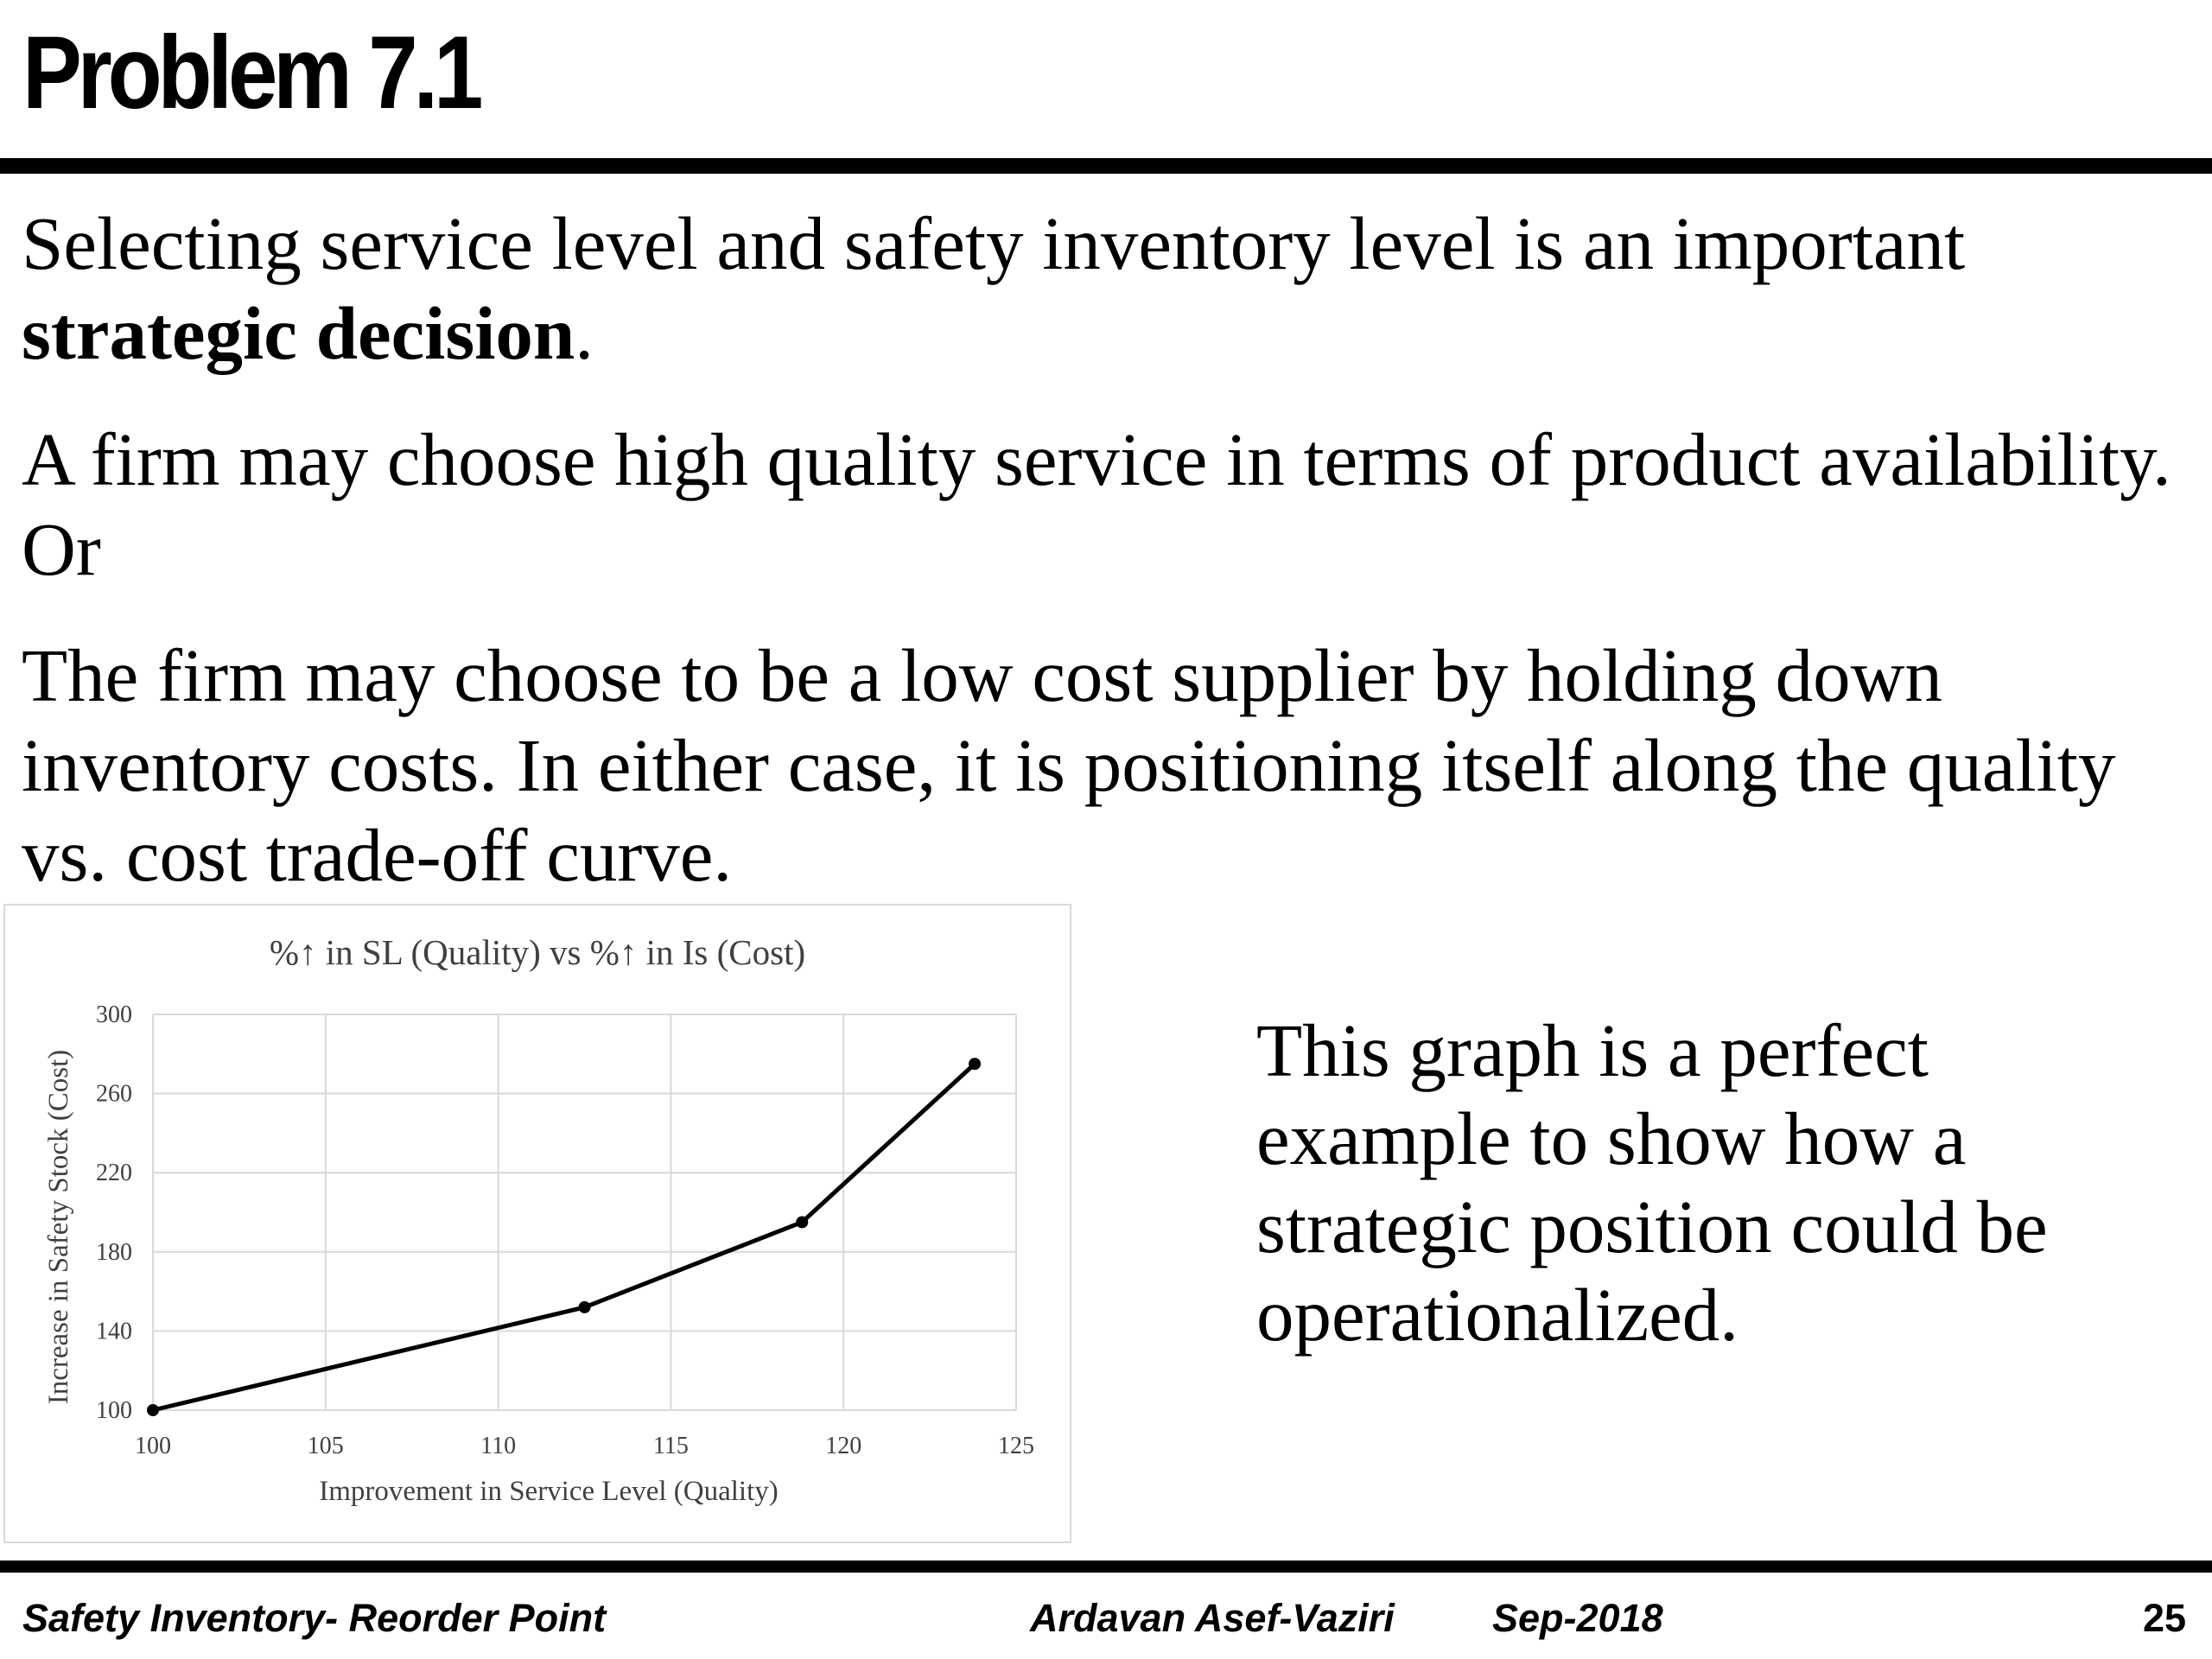 The image size is (2212, 1659). I want to click on series-line, so click(564, 1237).